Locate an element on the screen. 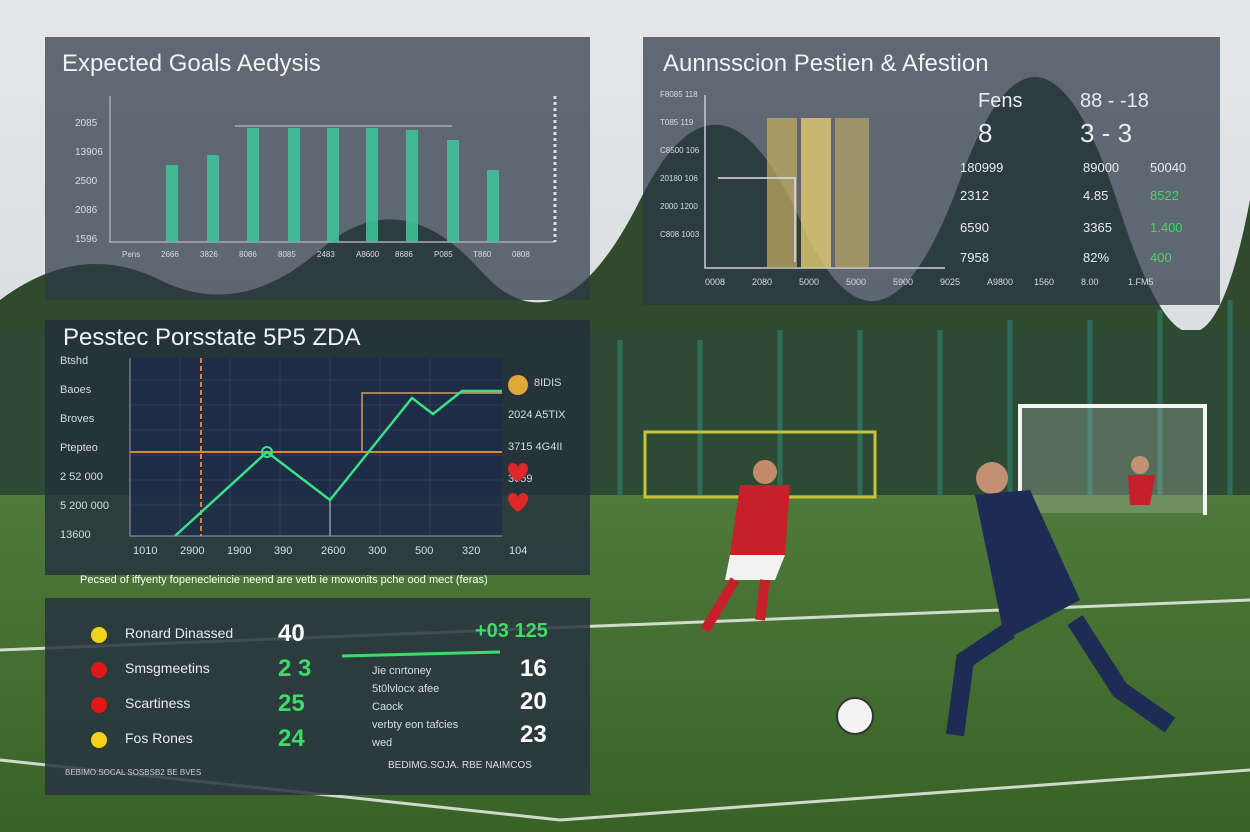  right-label: 3715 4G4II is located at coordinates (535, 447).